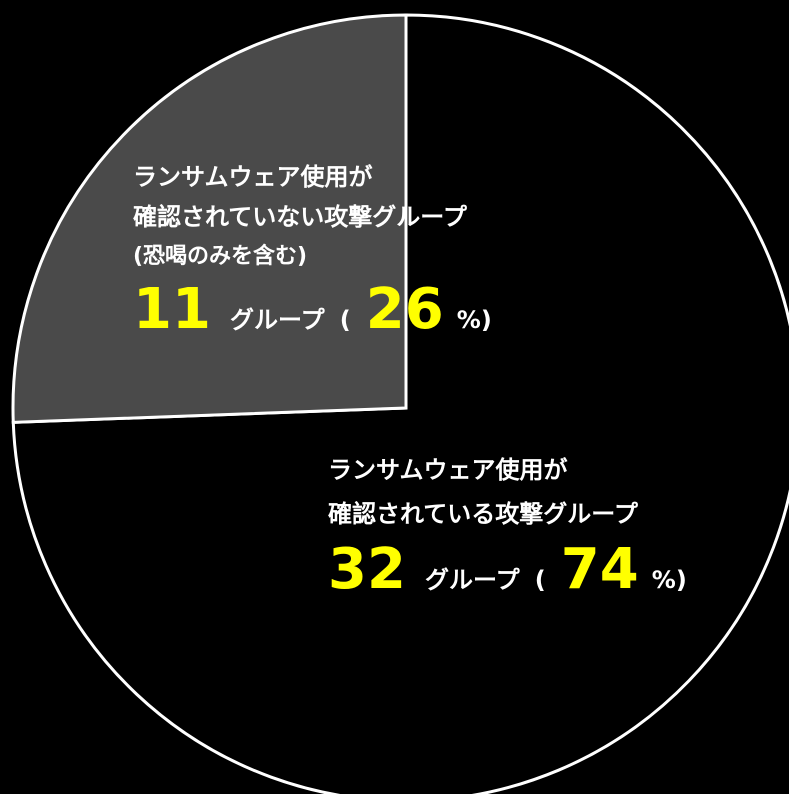 This screenshot has height=794, width=789. I want to click on slice-0-percent-value: 26, so click(405, 309).